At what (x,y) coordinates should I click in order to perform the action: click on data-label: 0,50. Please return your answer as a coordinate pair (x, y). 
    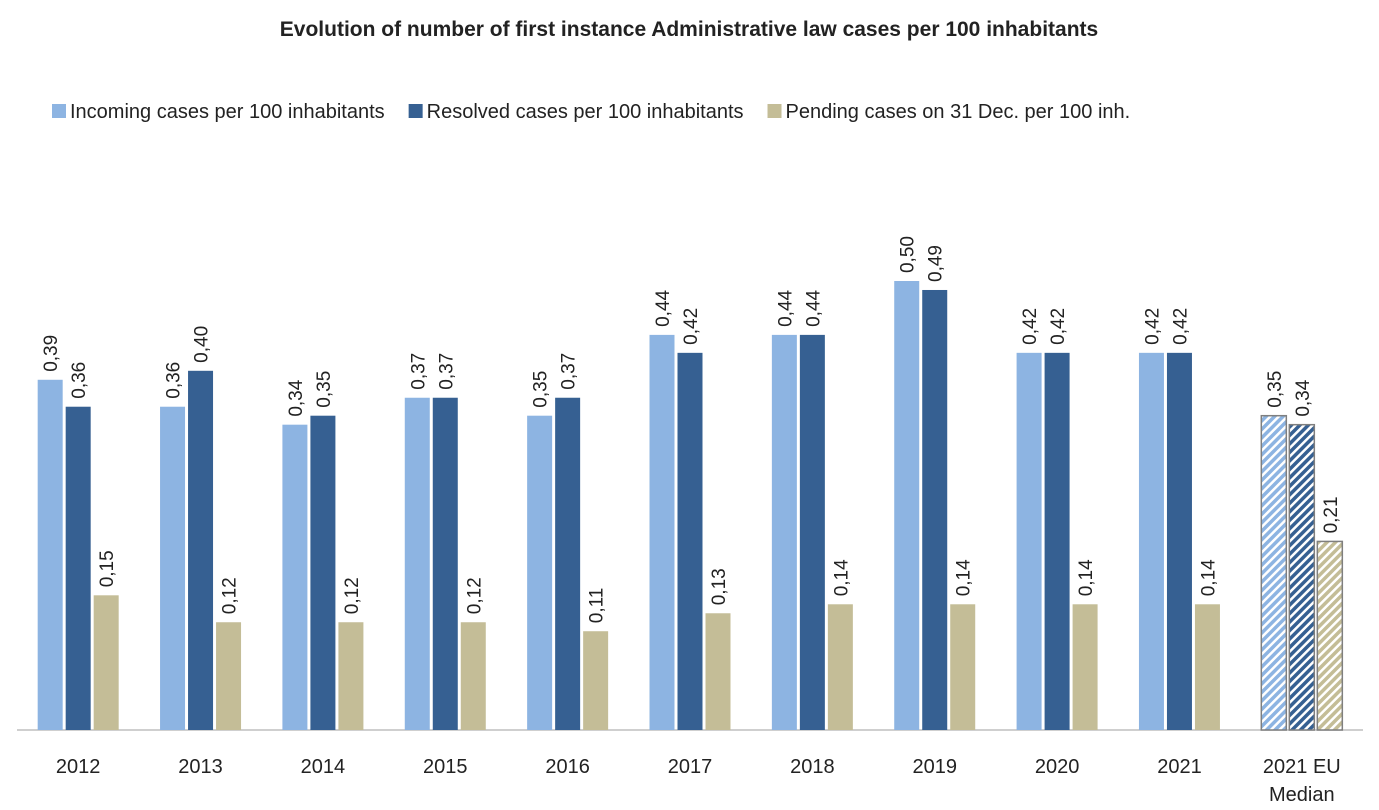
    Looking at the image, I should click on (908, 254).